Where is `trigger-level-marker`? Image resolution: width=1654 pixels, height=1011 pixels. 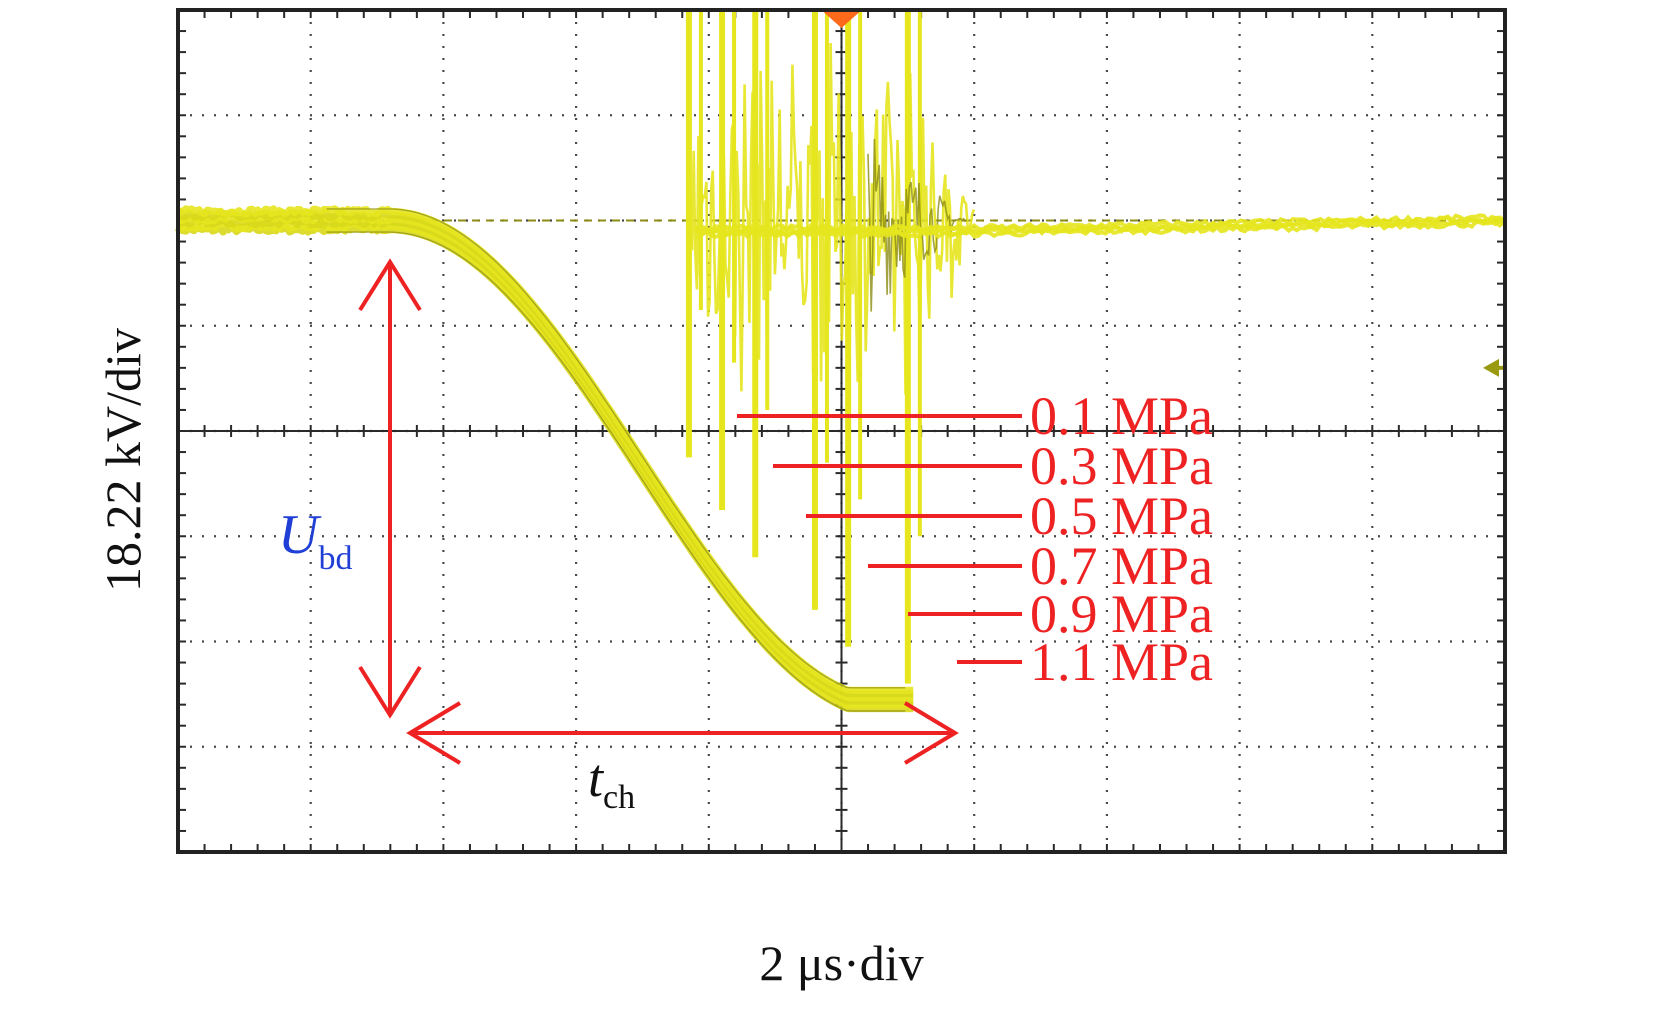
trigger-level-marker is located at coordinates (1491, 367).